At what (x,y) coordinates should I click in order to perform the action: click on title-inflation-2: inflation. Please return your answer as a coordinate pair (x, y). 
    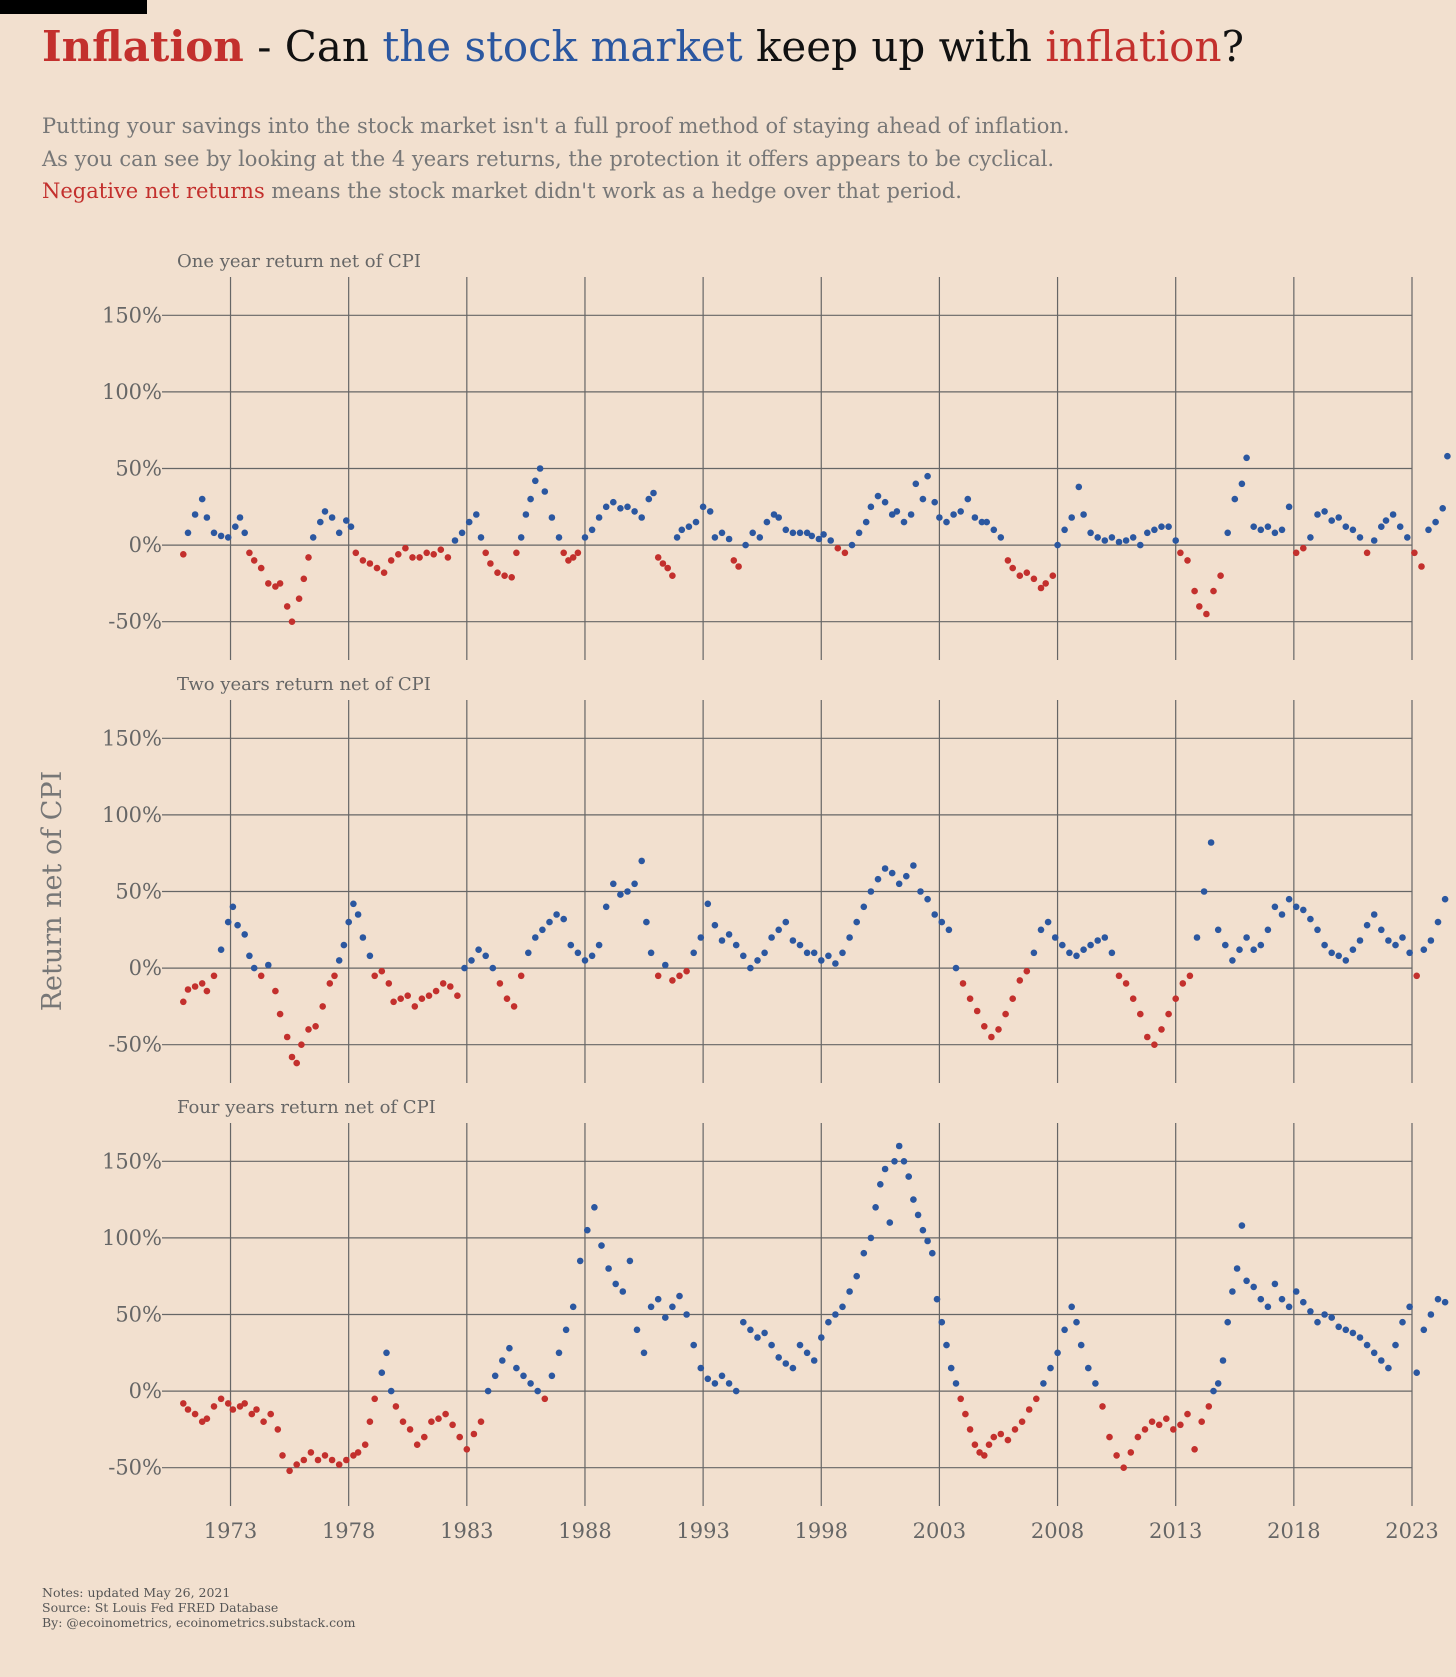
    Looking at the image, I should click on (1133, 46).